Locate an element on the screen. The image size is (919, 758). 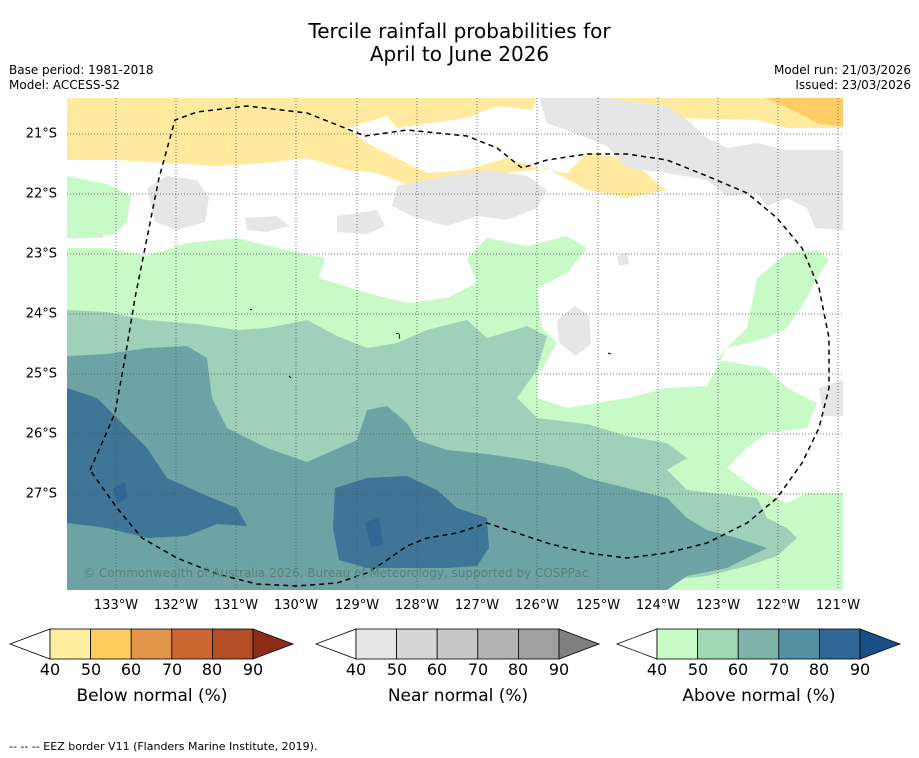
lat-label: 23°S is located at coordinates (41, 254).